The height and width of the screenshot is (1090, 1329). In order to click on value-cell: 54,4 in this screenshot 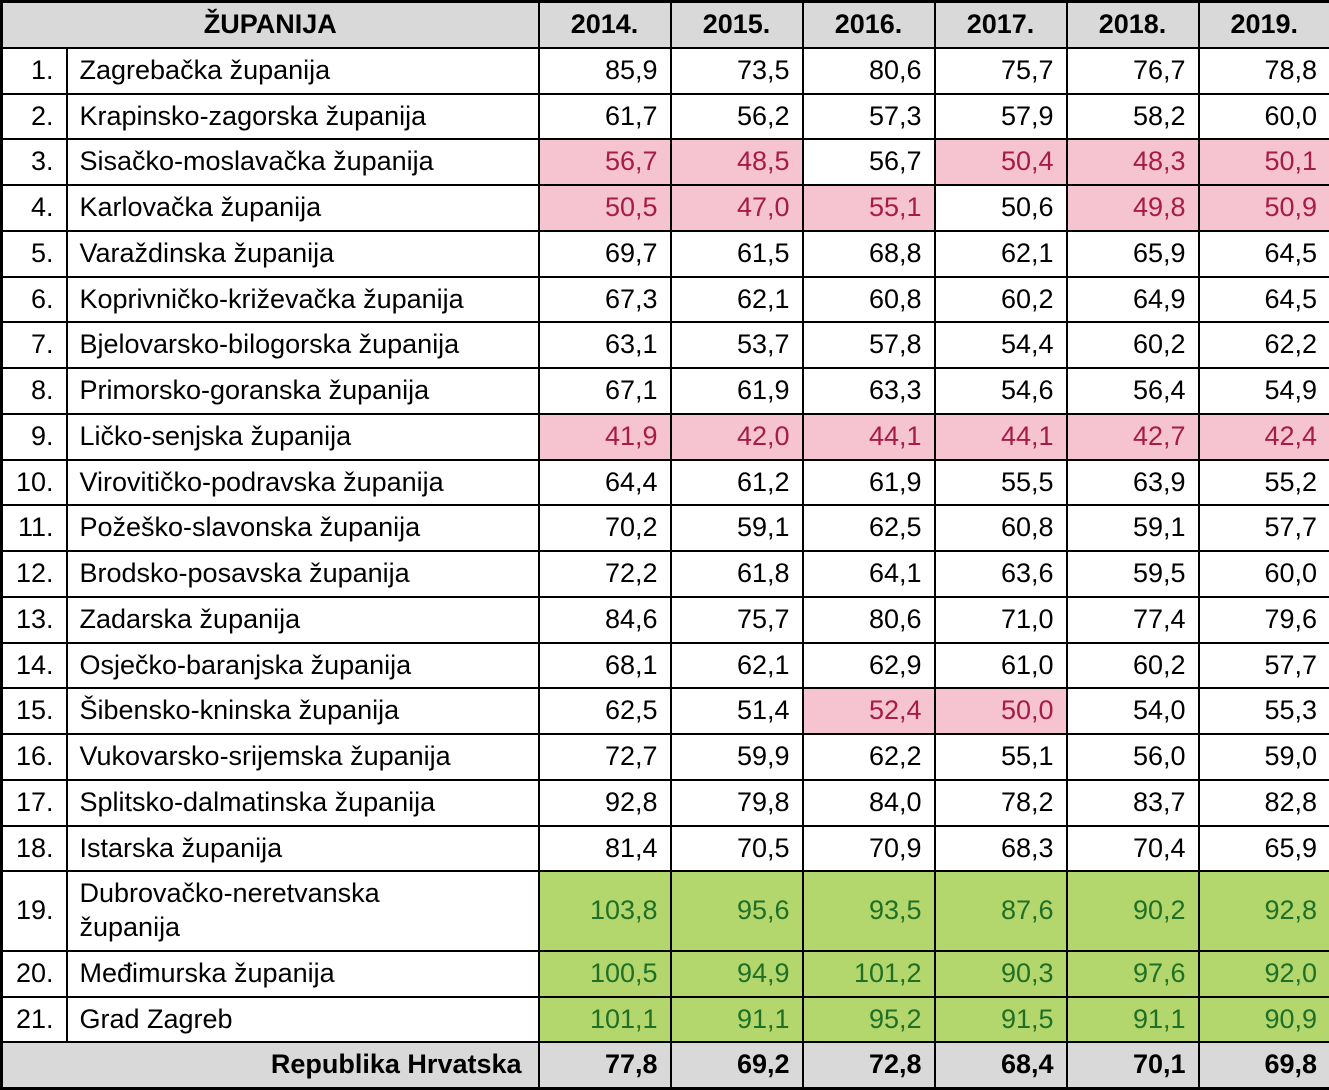, I will do `click(1001, 345)`.